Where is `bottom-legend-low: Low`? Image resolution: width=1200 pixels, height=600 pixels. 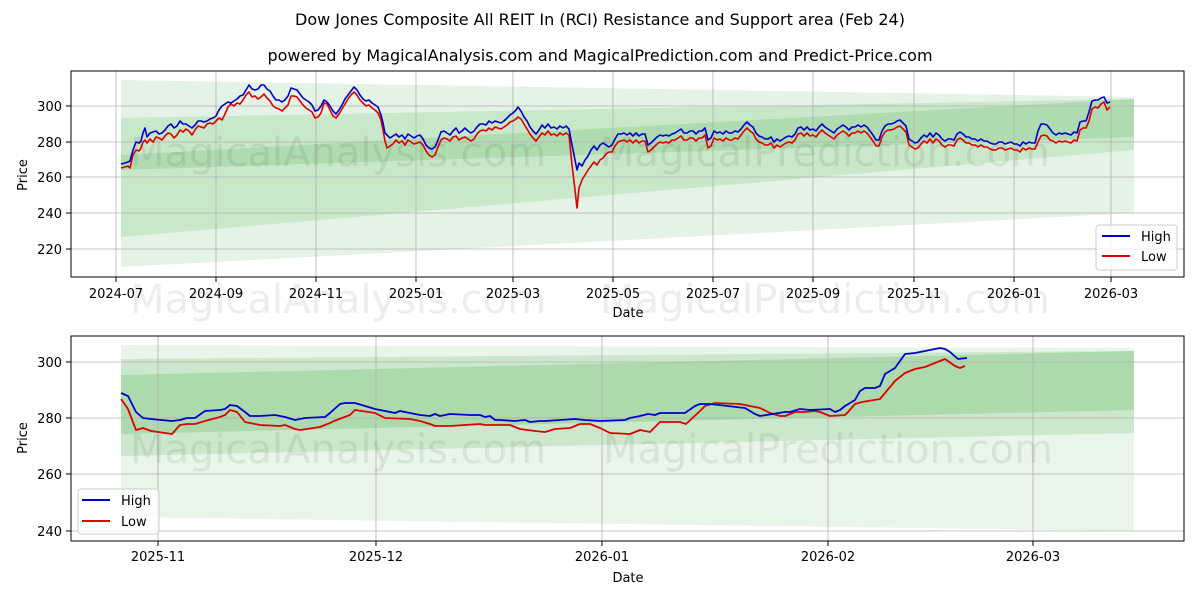 bottom-legend-low: Low is located at coordinates (134, 522).